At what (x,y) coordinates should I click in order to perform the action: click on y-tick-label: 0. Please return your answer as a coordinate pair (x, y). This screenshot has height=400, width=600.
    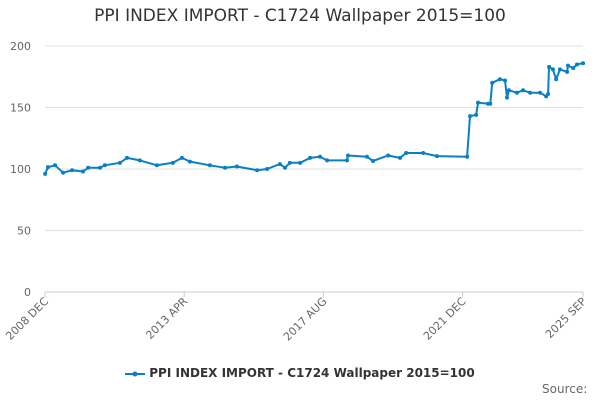
    Looking at the image, I should click on (27, 292).